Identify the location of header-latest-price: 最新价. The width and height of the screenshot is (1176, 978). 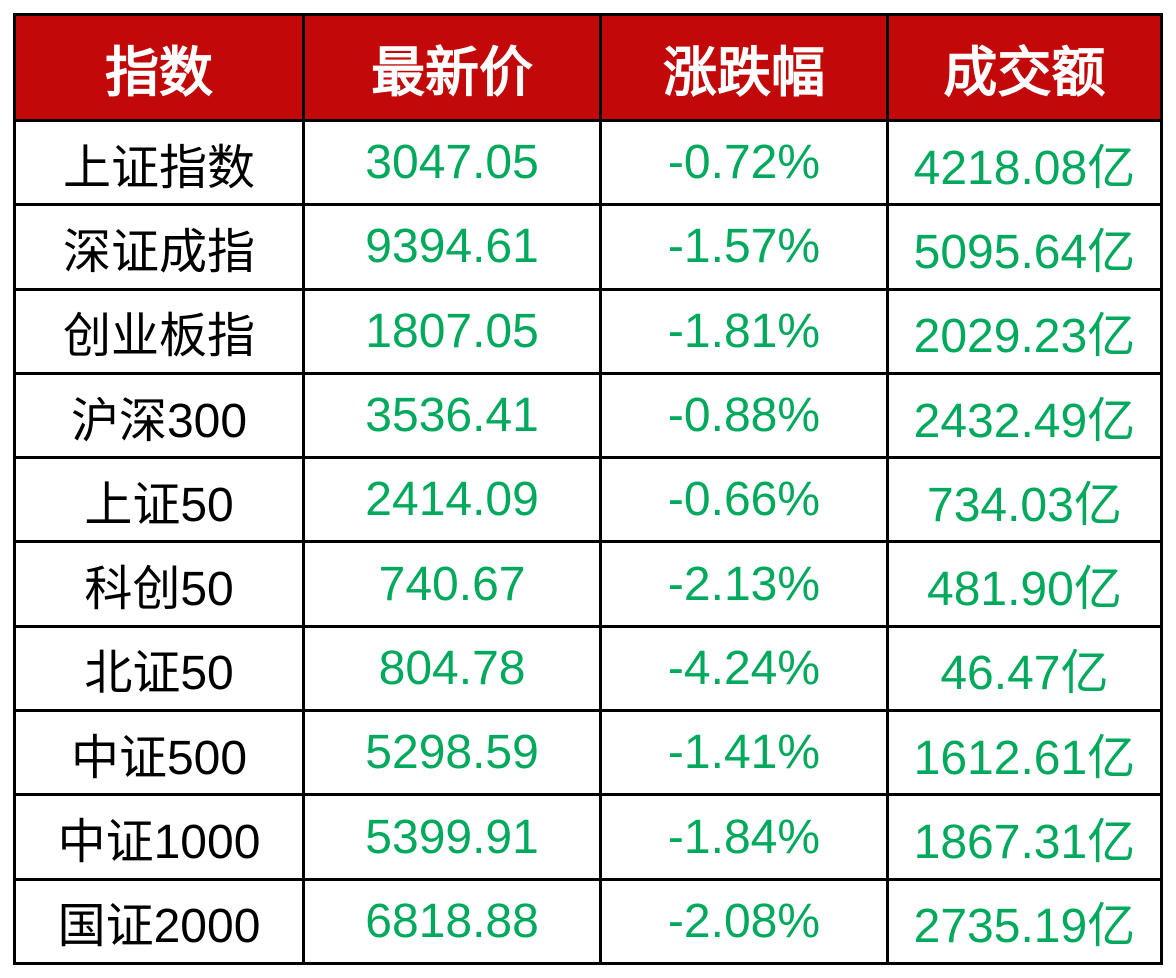
(452, 67).